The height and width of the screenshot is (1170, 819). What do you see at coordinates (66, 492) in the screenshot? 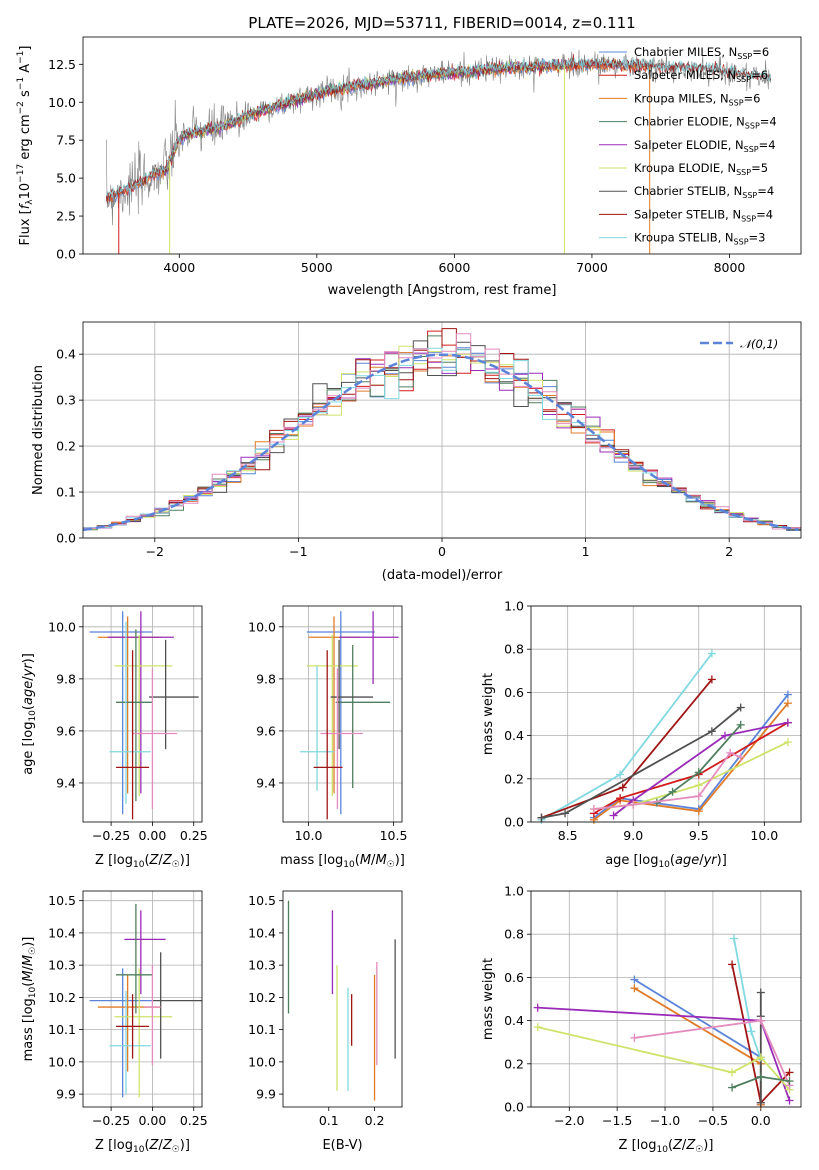
I see `y-tick-label: 0.1` at bounding box center [66, 492].